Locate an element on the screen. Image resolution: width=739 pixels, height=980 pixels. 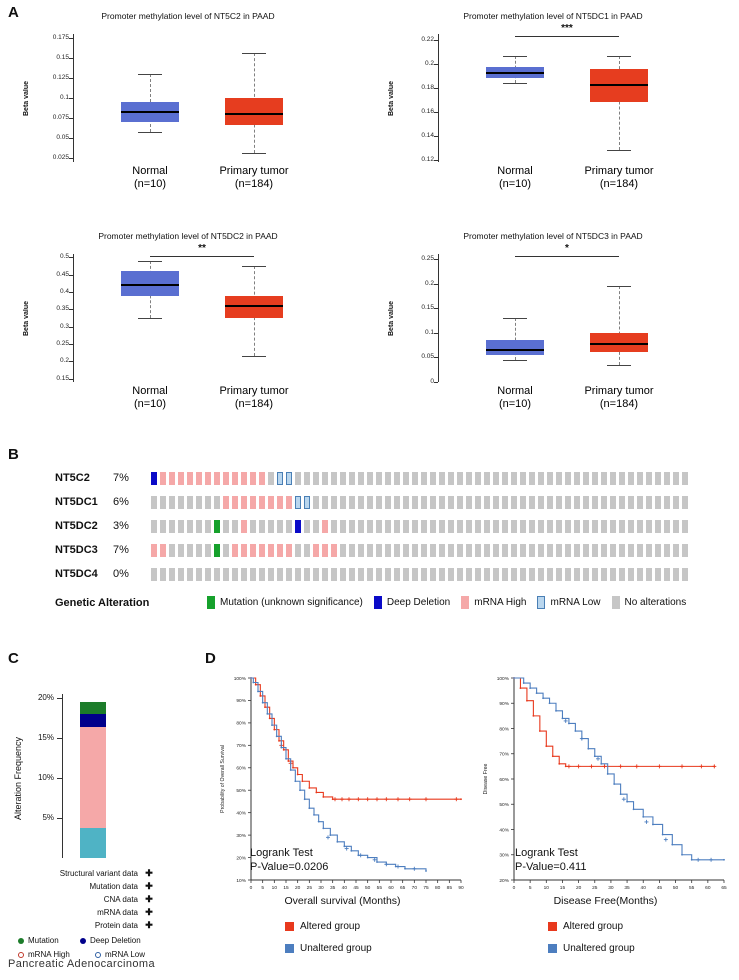
panel-c-label: C is located at coordinates (13, 658).